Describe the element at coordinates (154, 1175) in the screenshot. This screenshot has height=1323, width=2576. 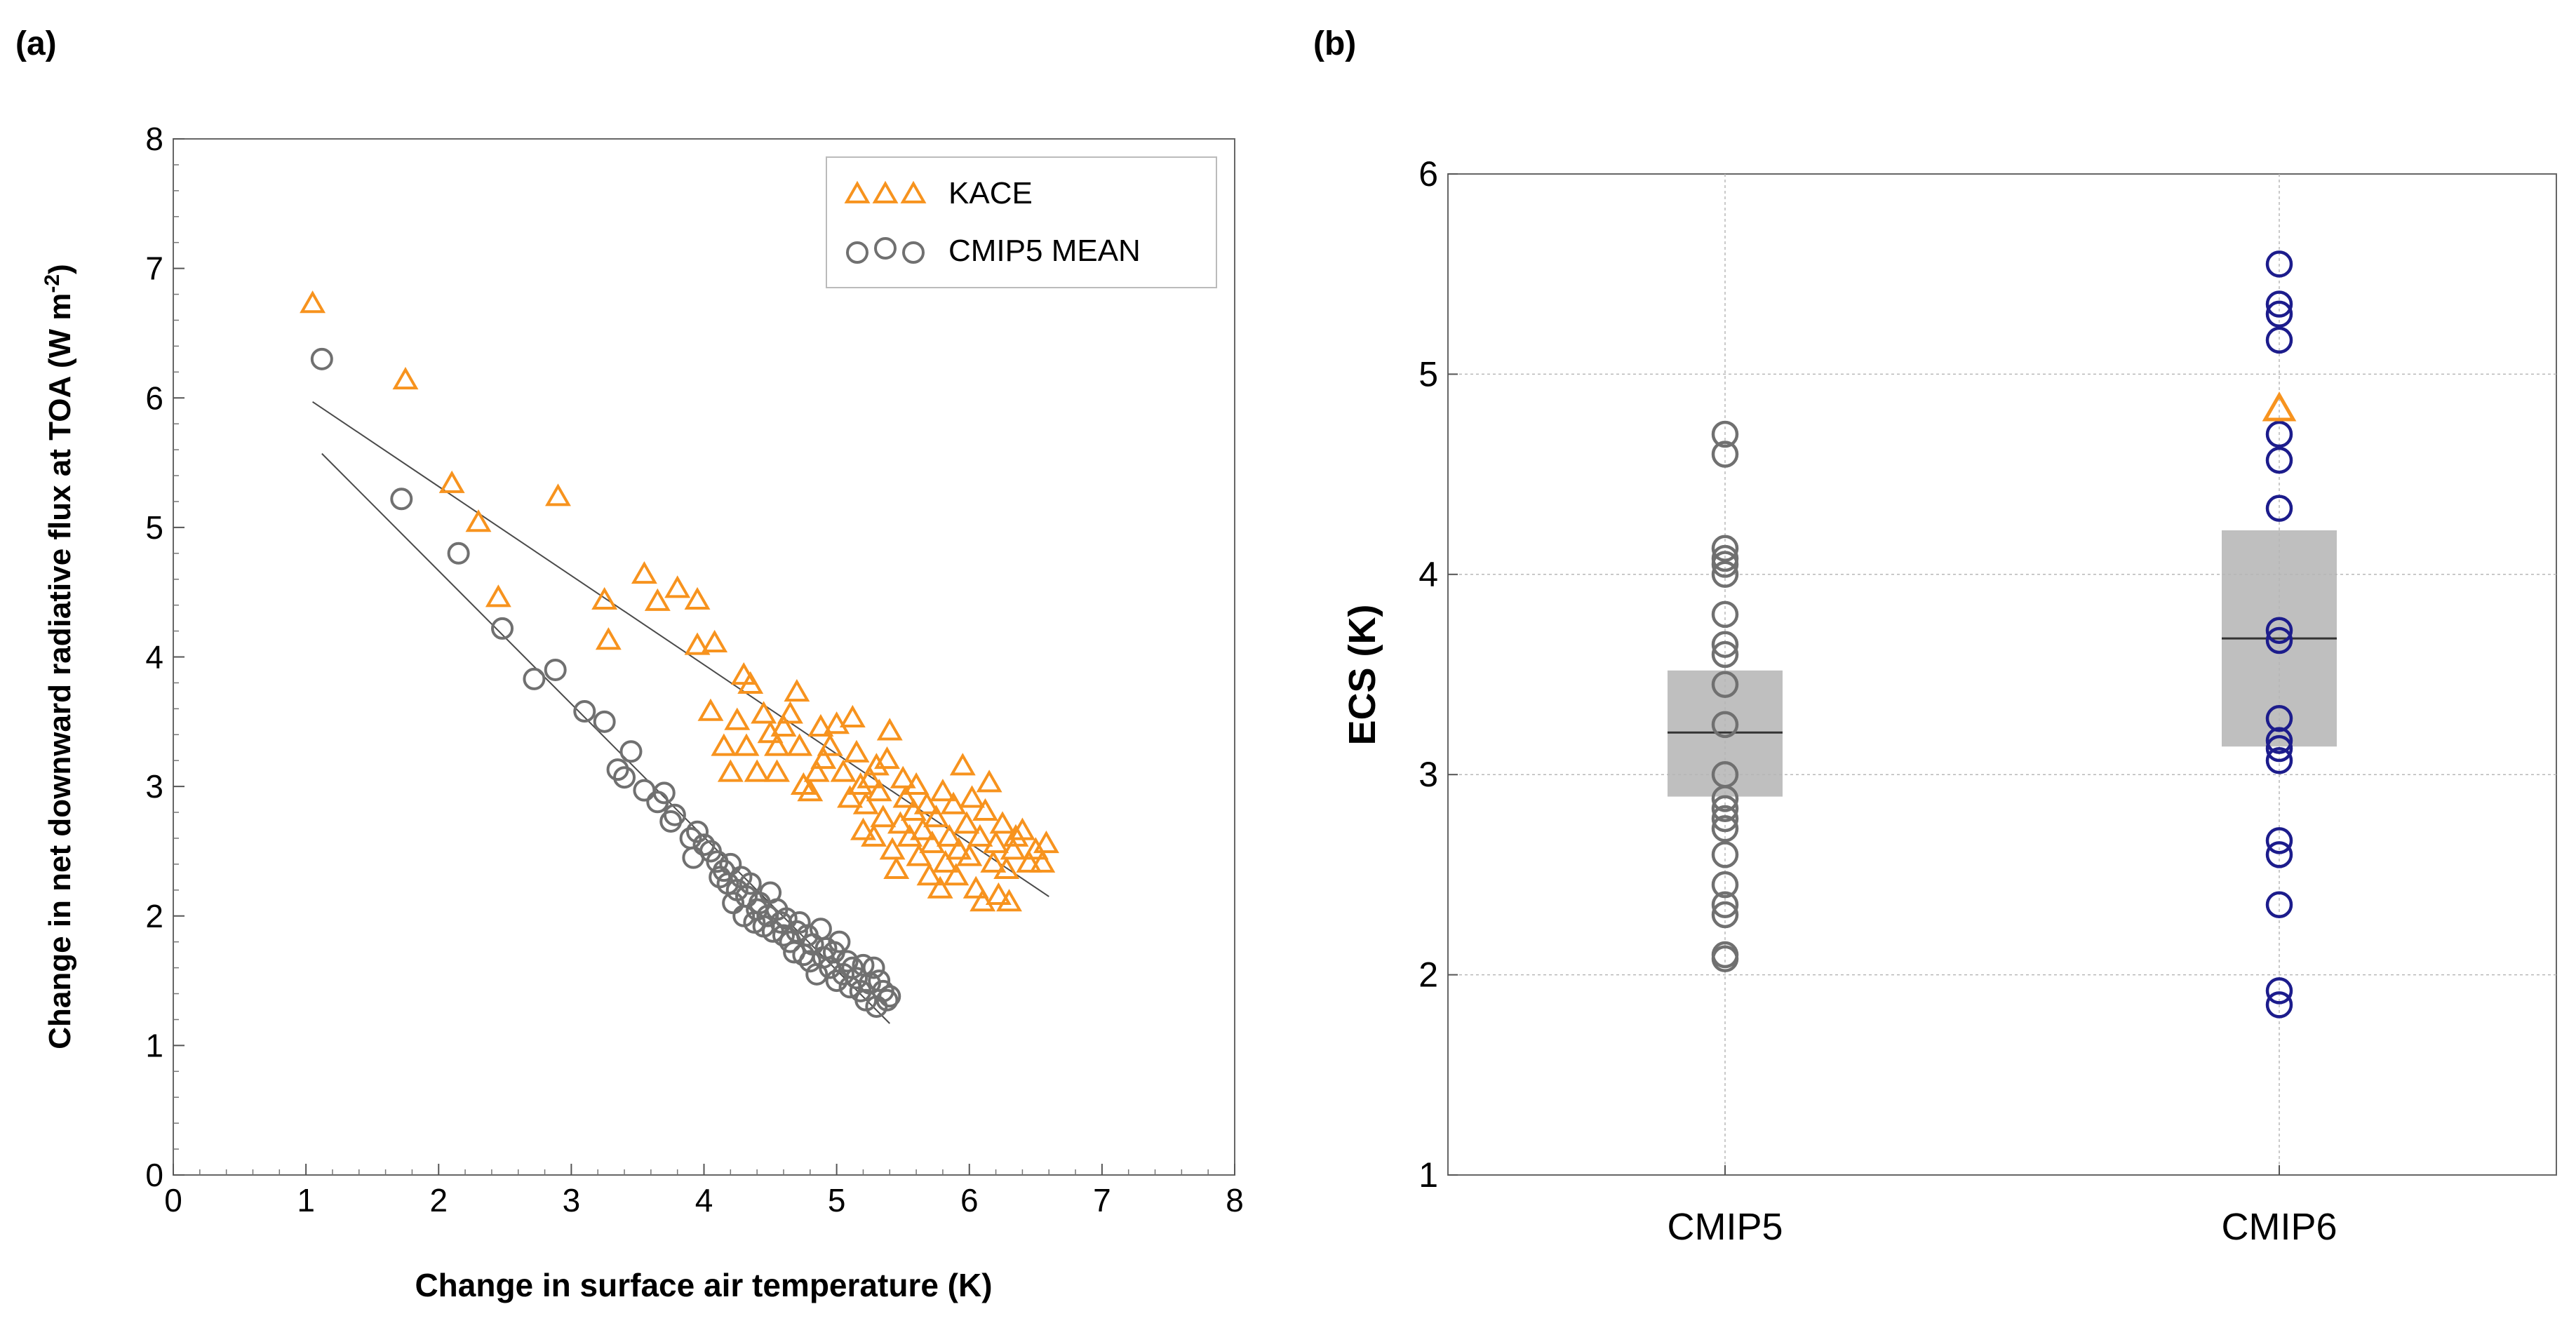
I see `y-tick-label: 0` at that location.